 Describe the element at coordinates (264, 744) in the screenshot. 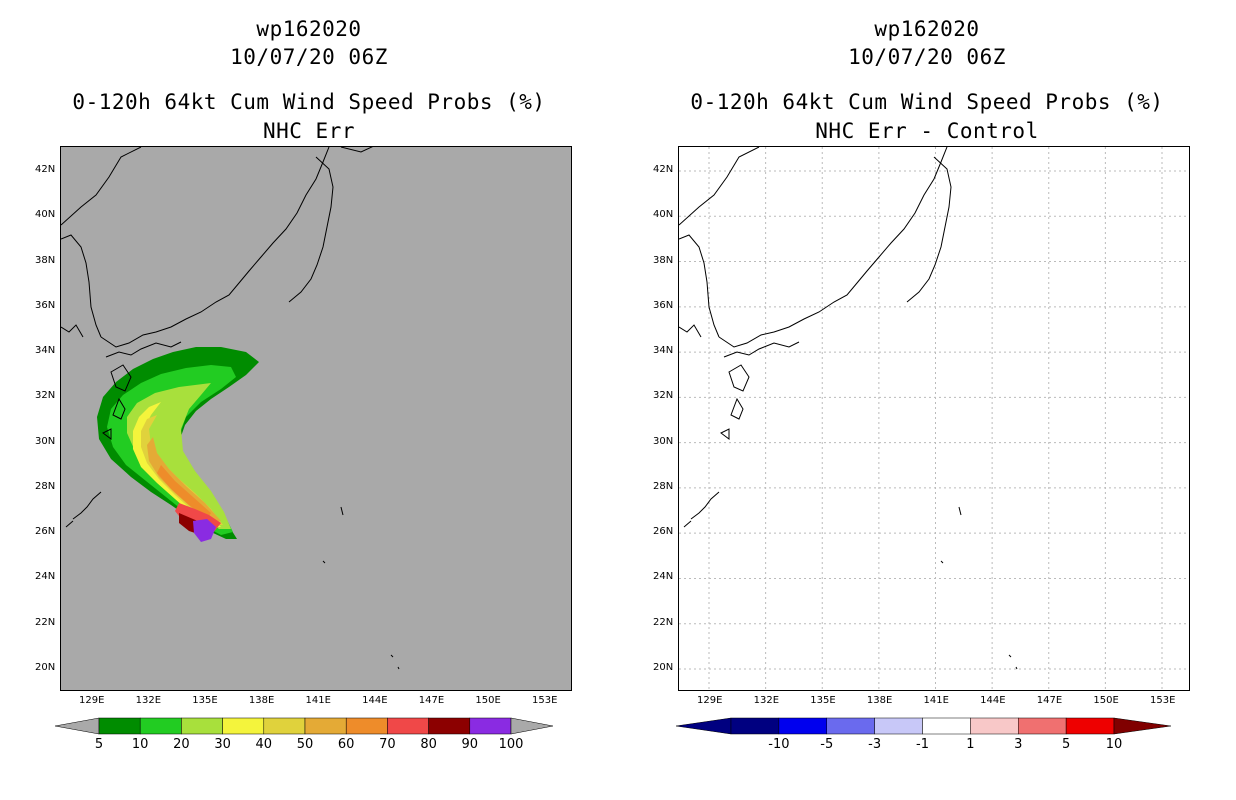

I see `colorbar-label: 40` at that location.